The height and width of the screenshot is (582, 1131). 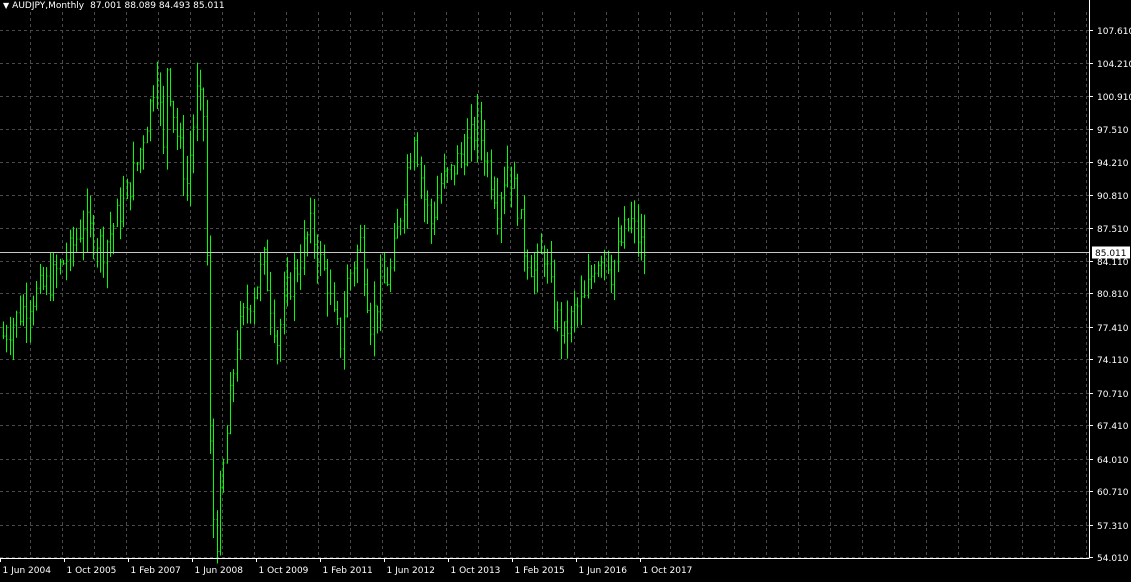 What do you see at coordinates (156, 571) in the screenshot?
I see `x-tick-label: 1 Feb 2007` at bounding box center [156, 571].